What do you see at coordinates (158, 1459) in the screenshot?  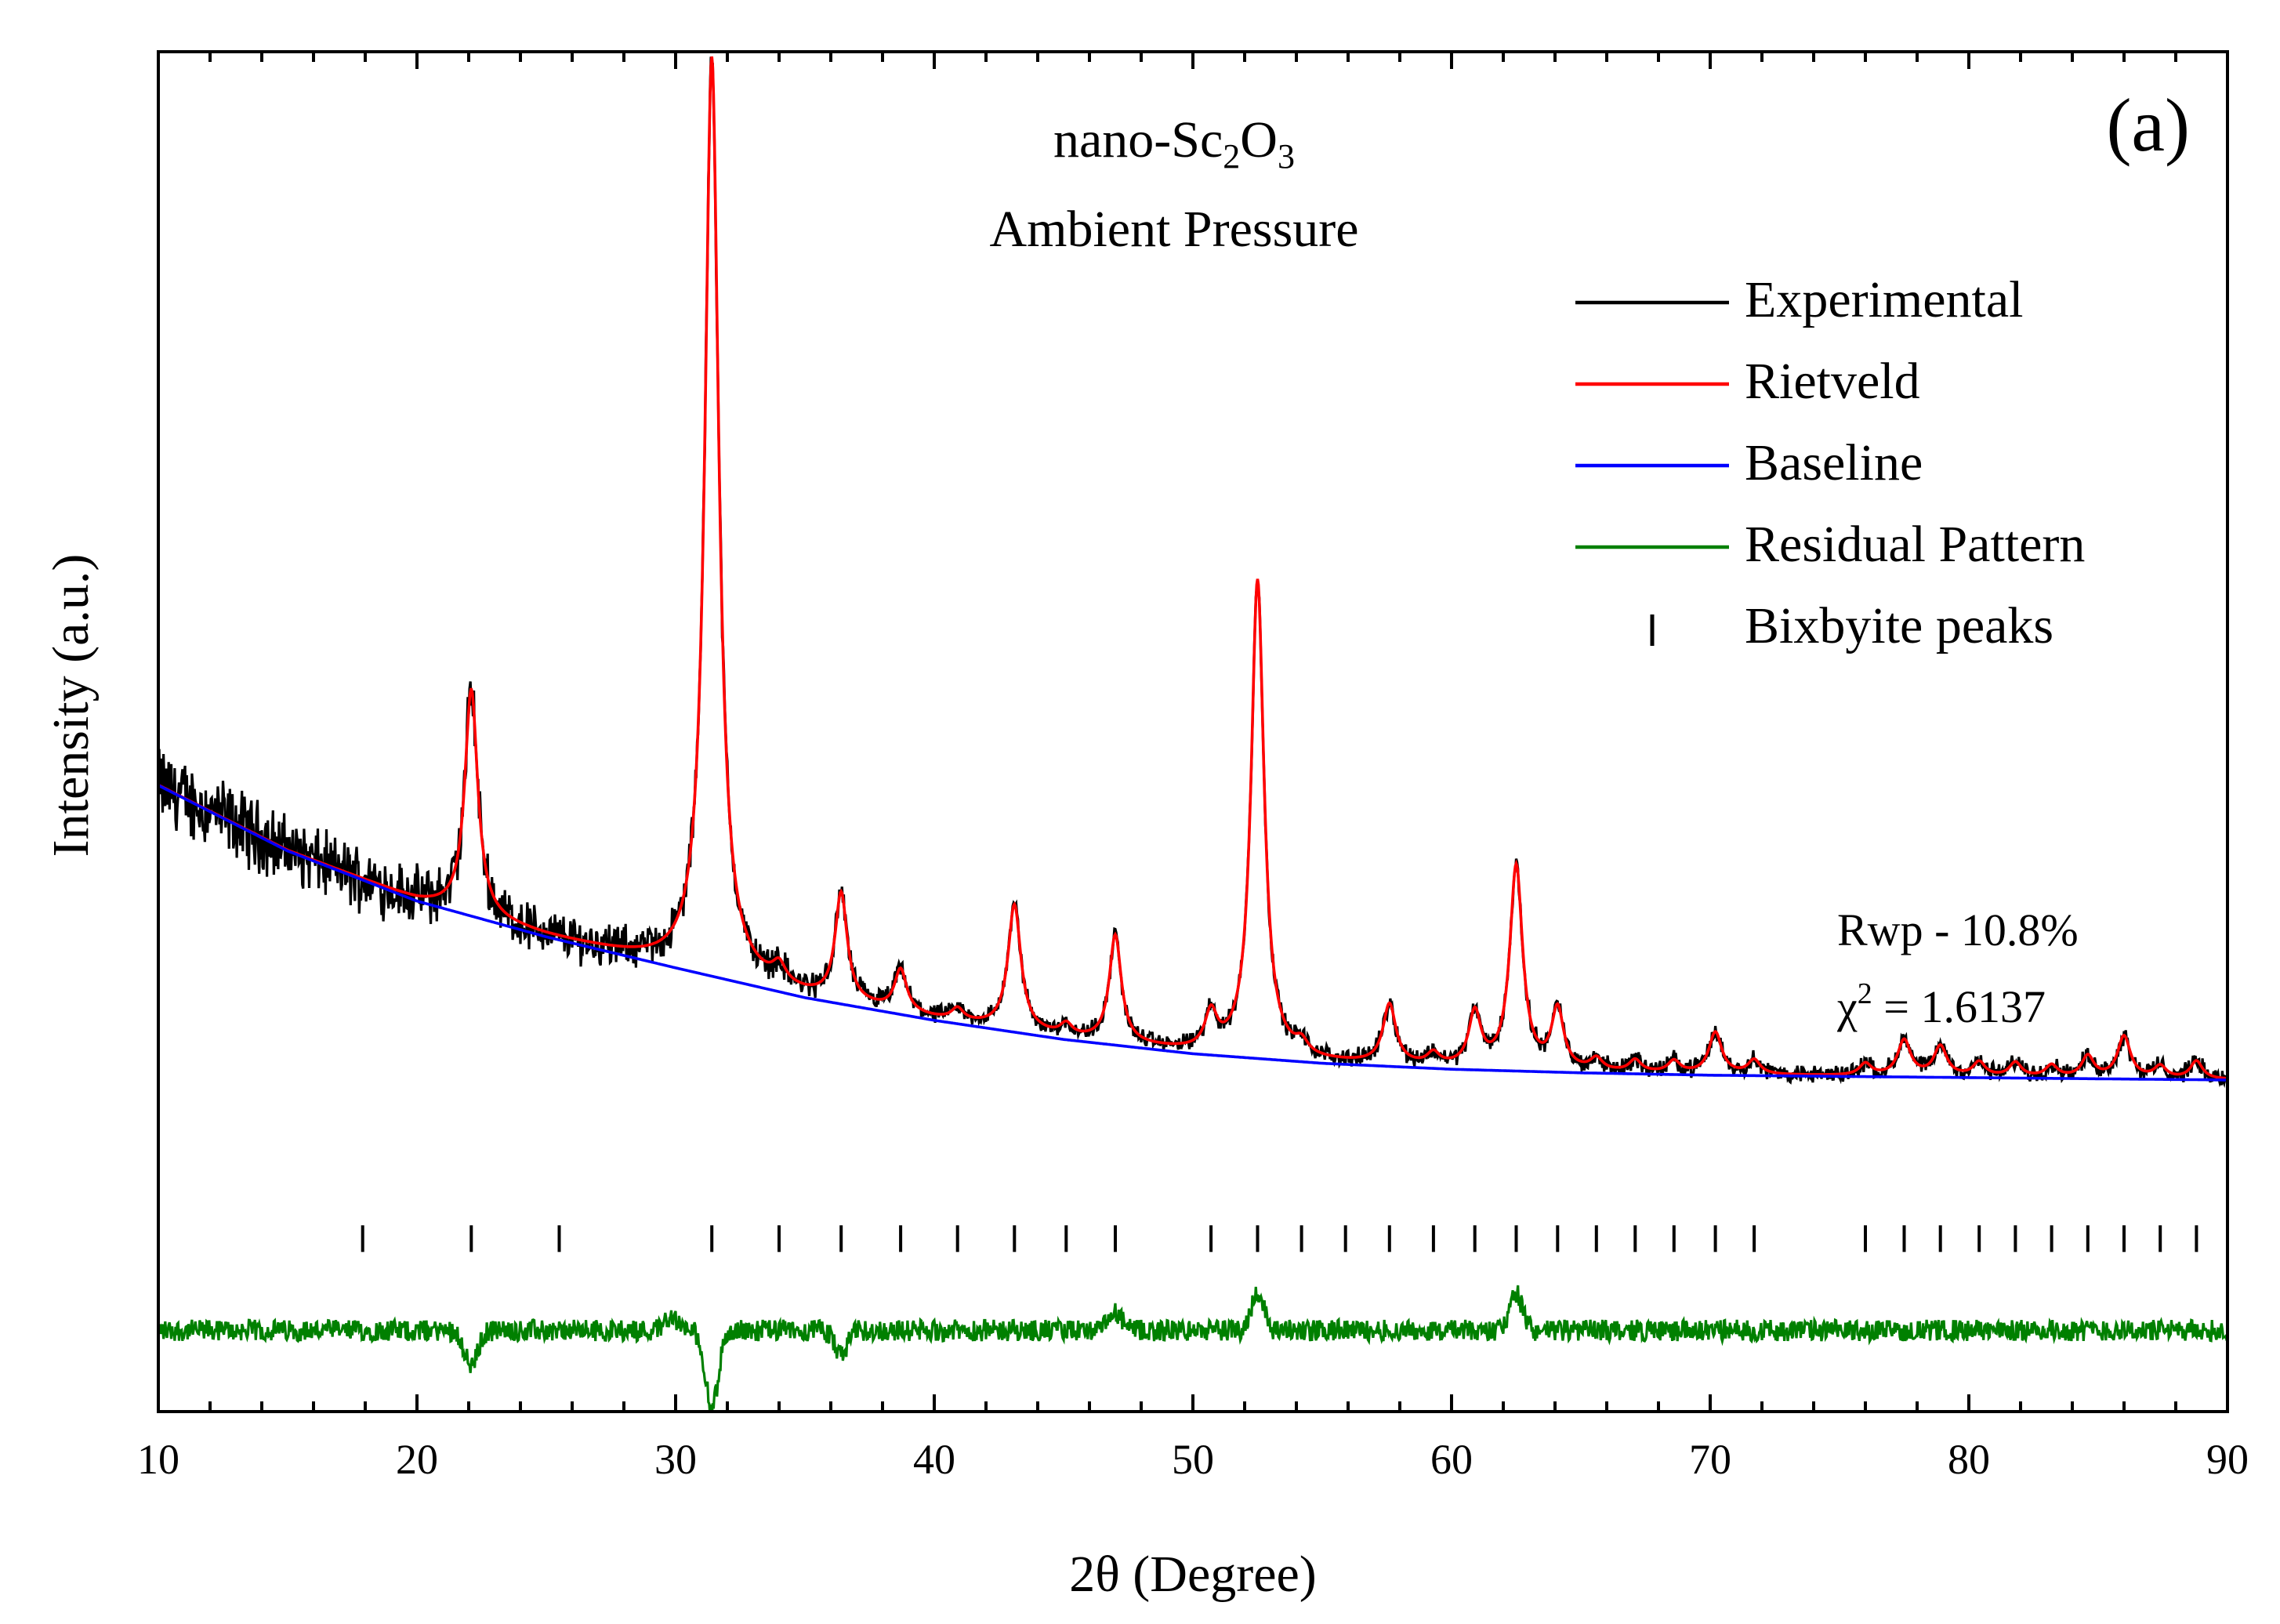 I see `x-tick-label: 10` at bounding box center [158, 1459].